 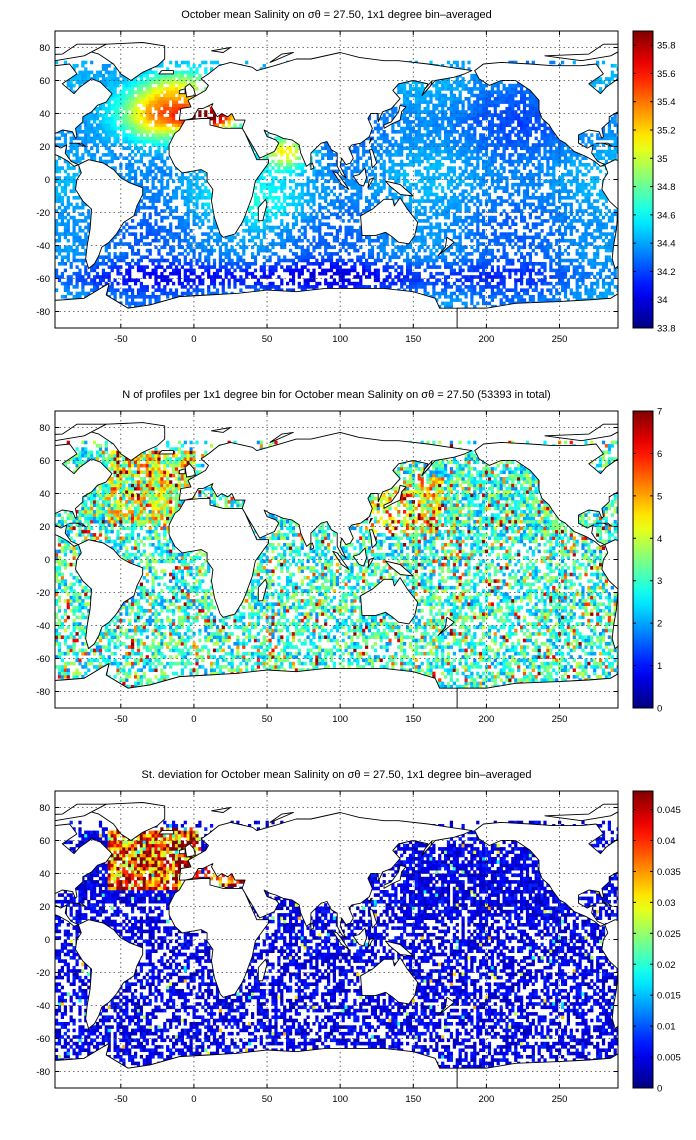 What do you see at coordinates (659, 581) in the screenshot?
I see `colorbar-tick-label: 3` at bounding box center [659, 581].